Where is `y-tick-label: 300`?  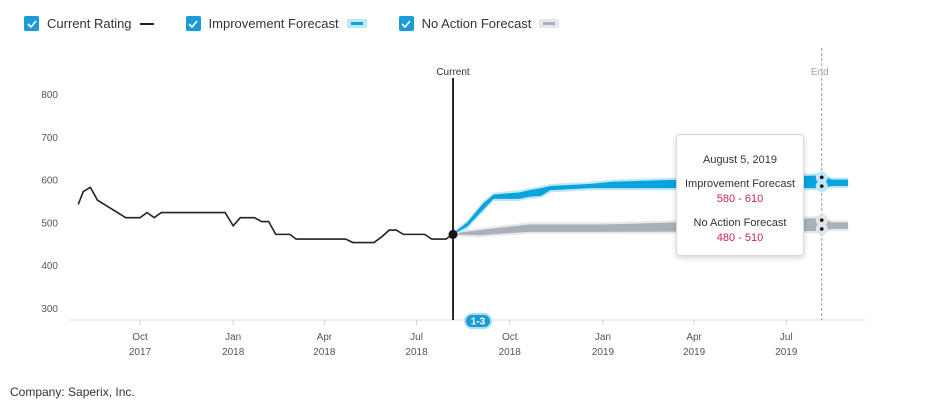 y-tick-label: 300 is located at coordinates (49, 309).